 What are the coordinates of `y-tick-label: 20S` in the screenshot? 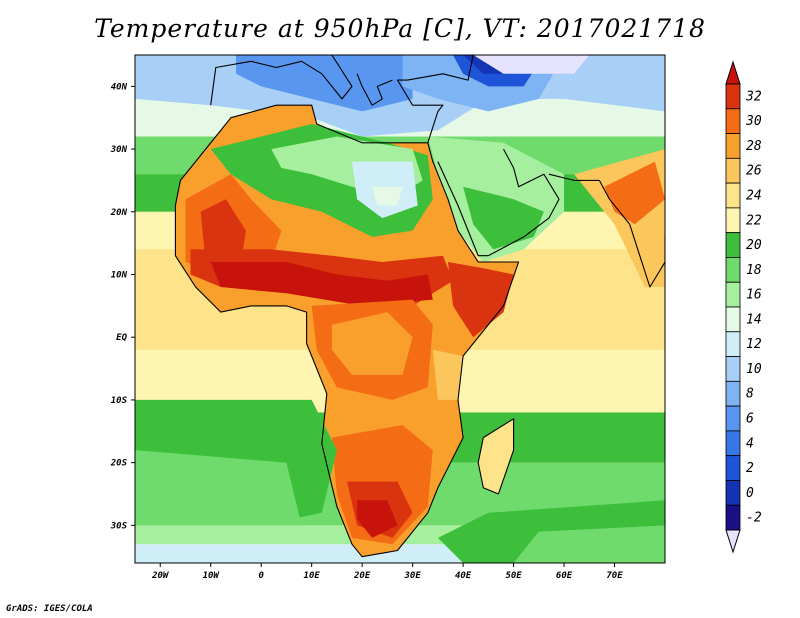 It's located at (119, 464).